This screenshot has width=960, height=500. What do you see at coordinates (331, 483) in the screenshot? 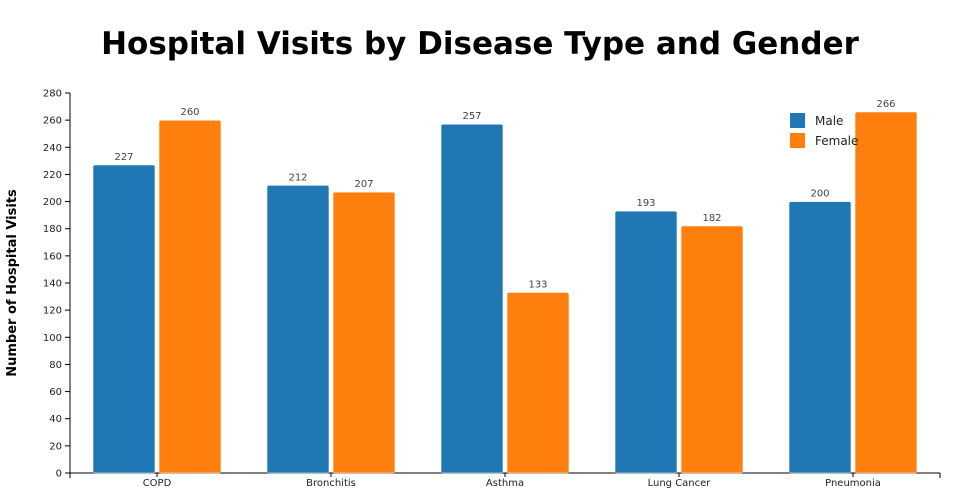
I see `x-tick-label: Bronchitis` at bounding box center [331, 483].